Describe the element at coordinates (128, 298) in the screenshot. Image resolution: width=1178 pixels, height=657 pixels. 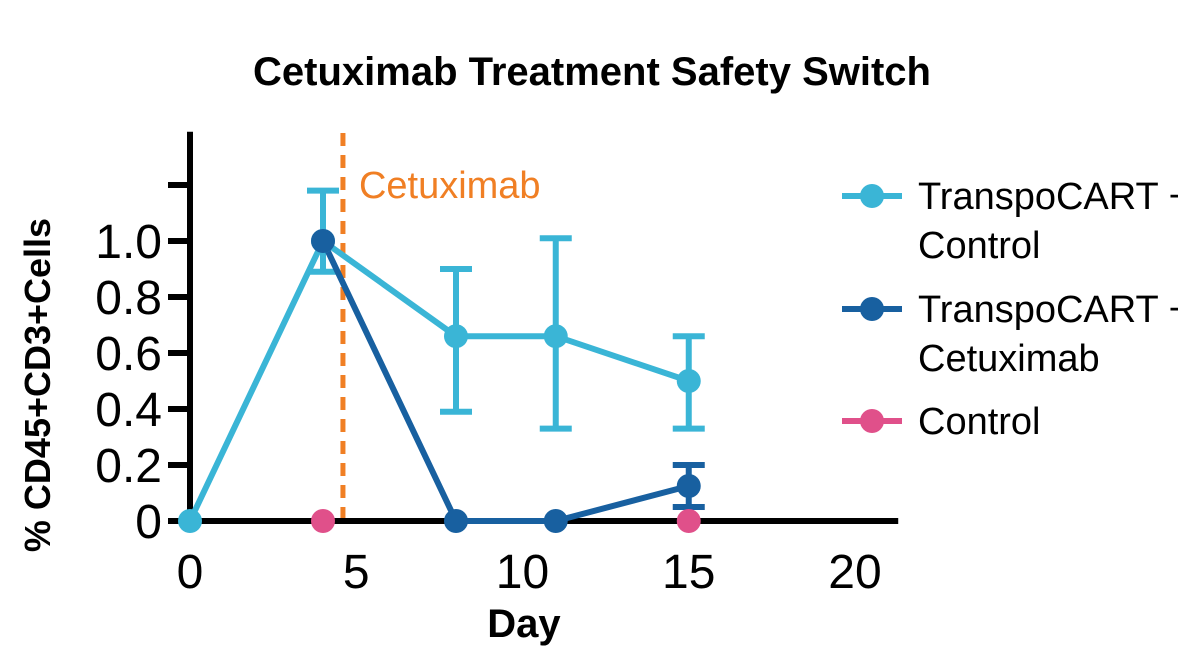
I see `y-tick-label: 0.8` at that location.